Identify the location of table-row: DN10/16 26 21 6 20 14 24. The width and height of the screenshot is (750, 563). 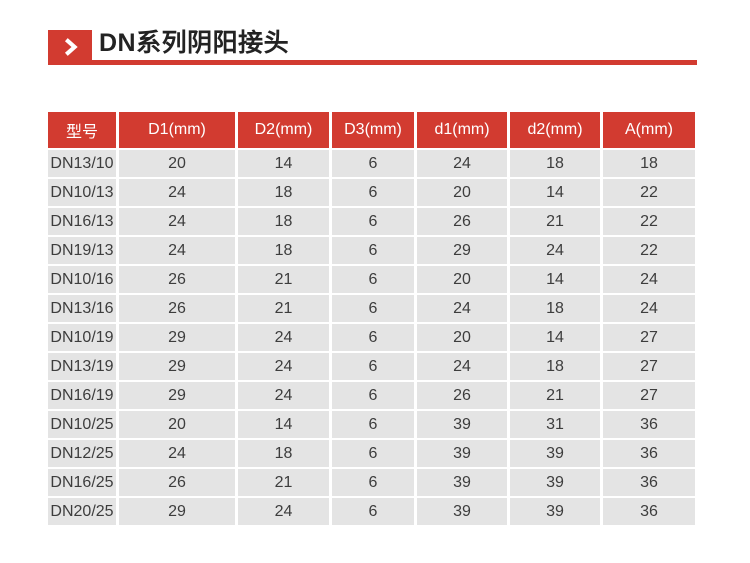
(371, 279).